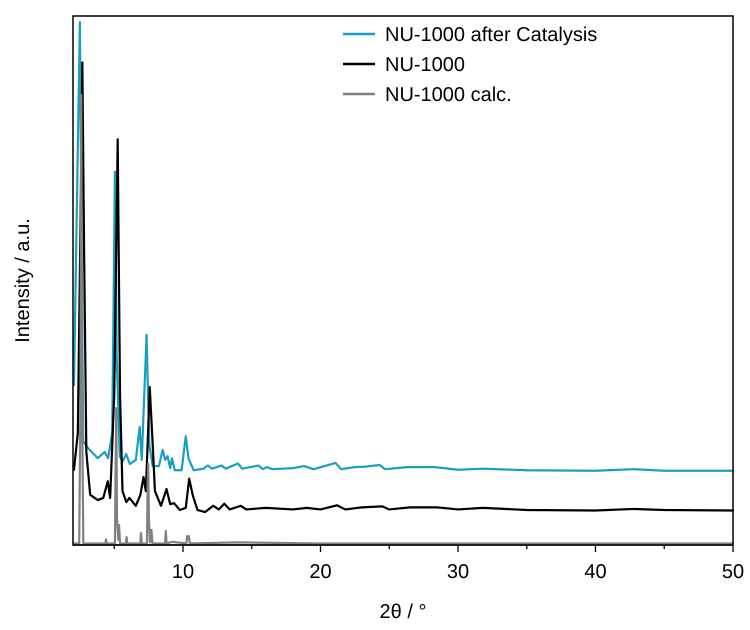 This screenshot has width=750, height=630. Describe the element at coordinates (320, 572) in the screenshot. I see `x-tick-label: 20` at that location.